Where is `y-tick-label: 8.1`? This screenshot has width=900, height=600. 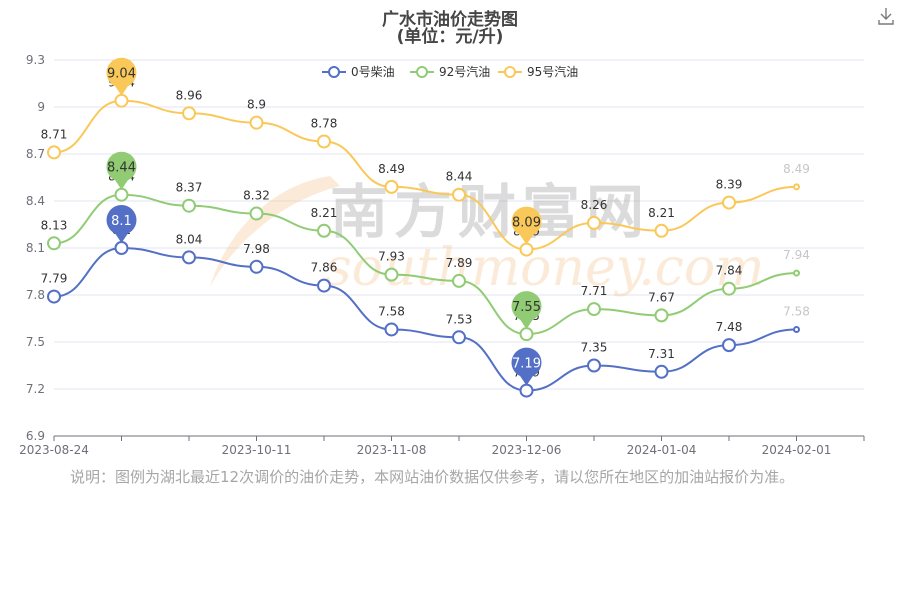 y-tick-label: 8.1 is located at coordinates (35, 248).